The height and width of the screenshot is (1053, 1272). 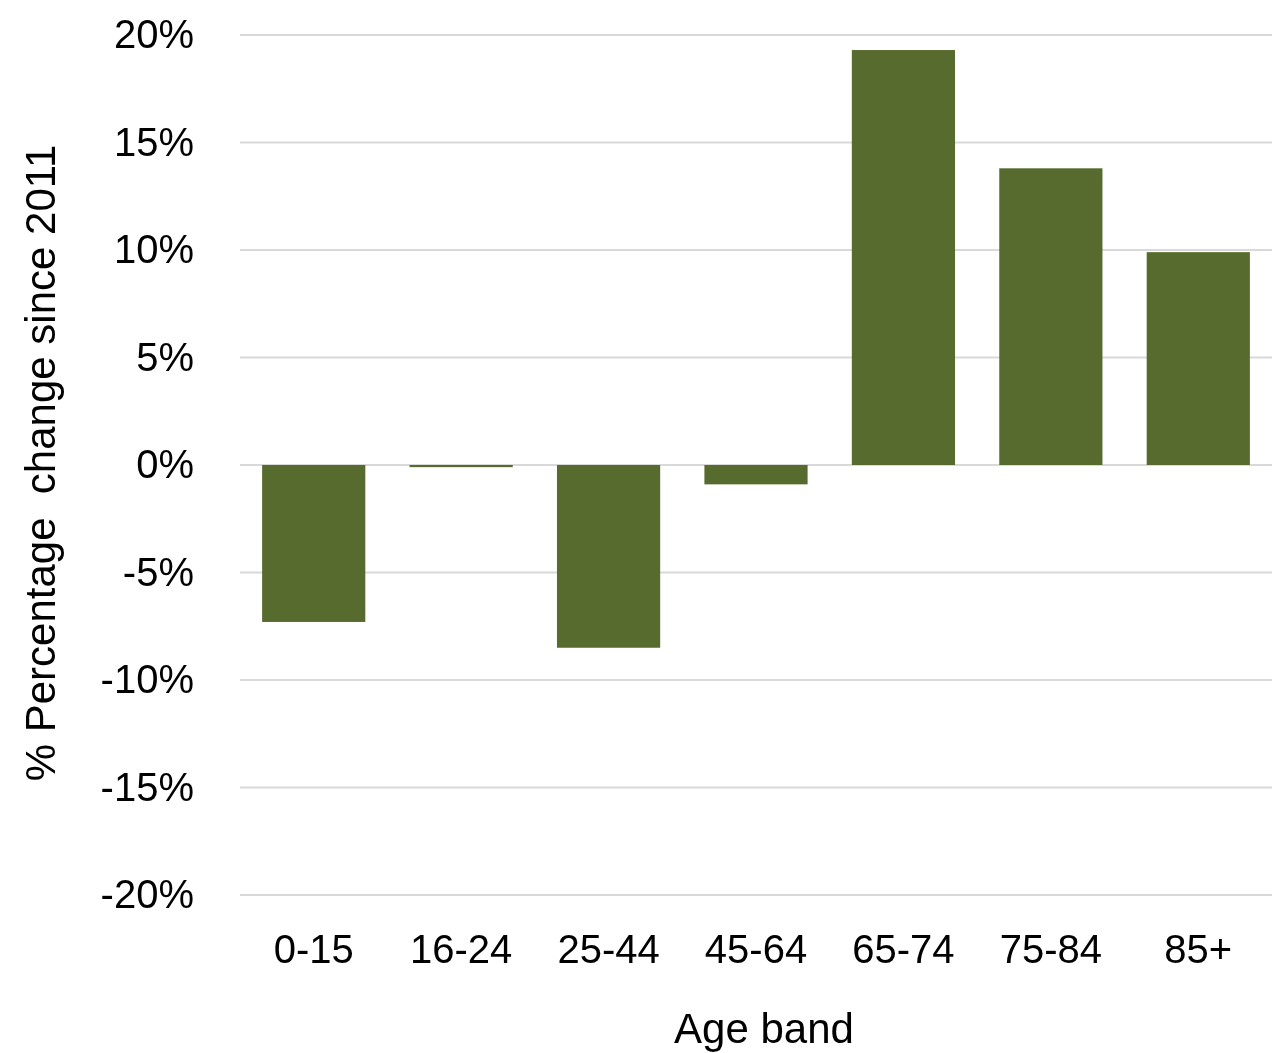 What do you see at coordinates (764, 1028) in the screenshot?
I see `x-axis-title: Age band` at bounding box center [764, 1028].